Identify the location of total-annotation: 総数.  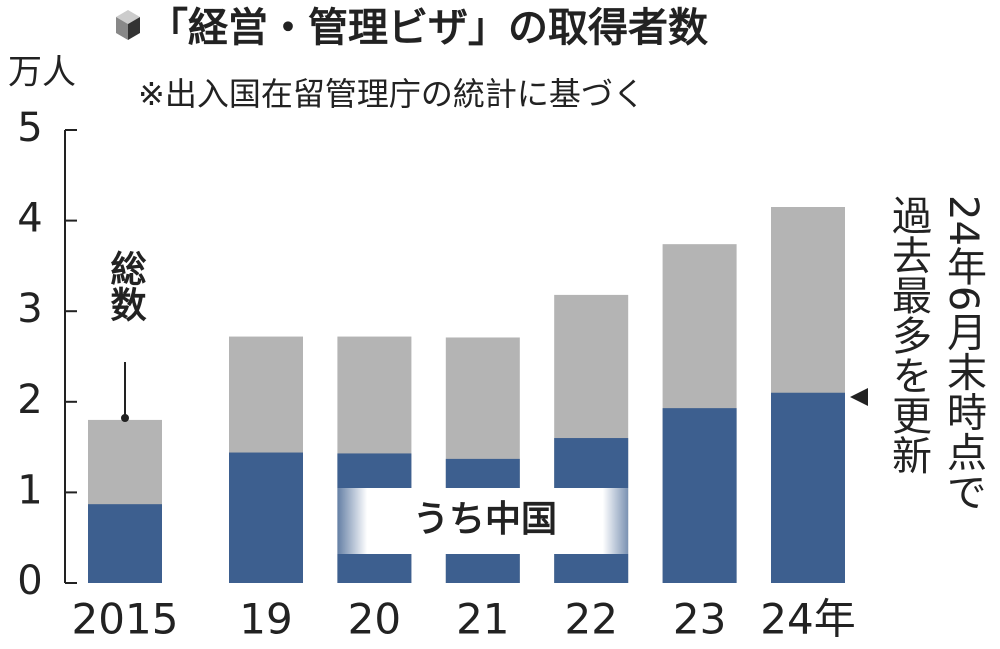
(126, 286).